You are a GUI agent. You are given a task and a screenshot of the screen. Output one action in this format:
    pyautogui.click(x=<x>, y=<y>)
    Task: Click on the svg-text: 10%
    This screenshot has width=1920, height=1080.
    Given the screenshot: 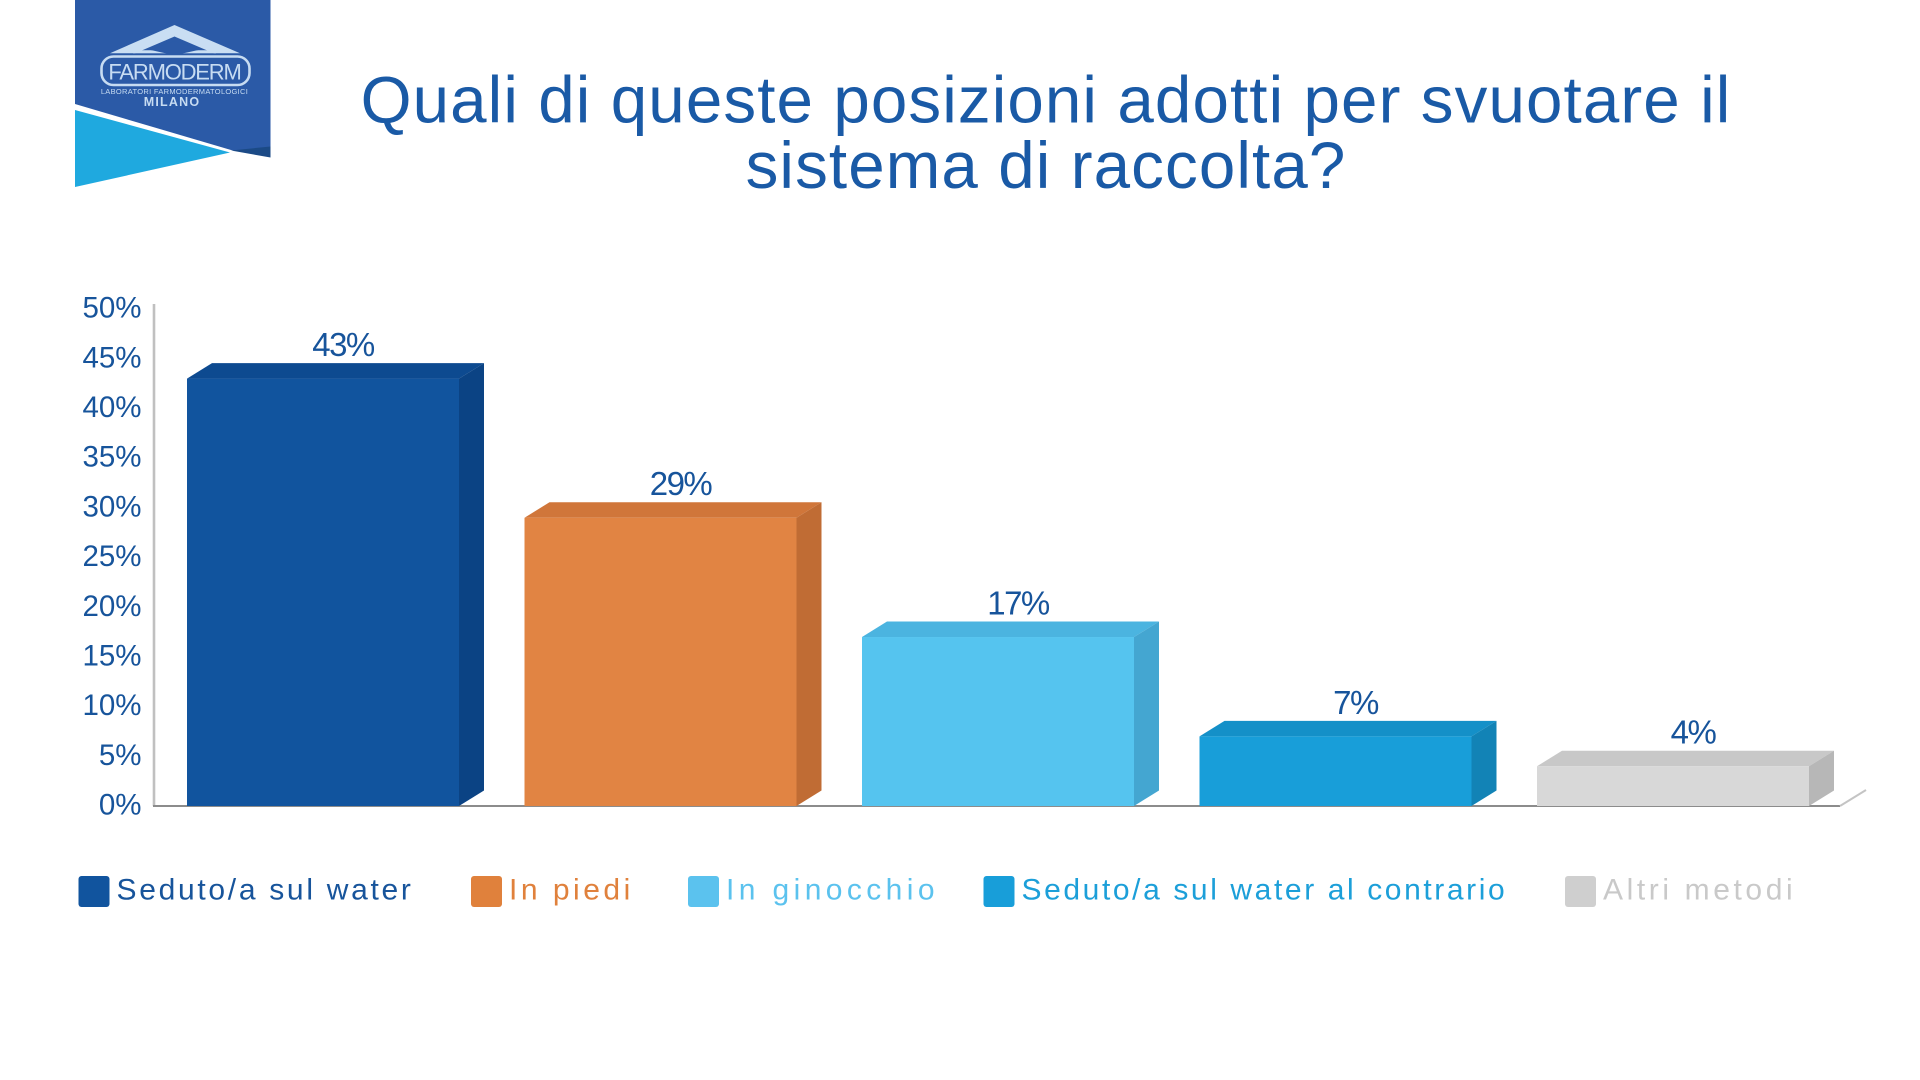 What is the action you would take?
    pyautogui.click(x=111, y=705)
    